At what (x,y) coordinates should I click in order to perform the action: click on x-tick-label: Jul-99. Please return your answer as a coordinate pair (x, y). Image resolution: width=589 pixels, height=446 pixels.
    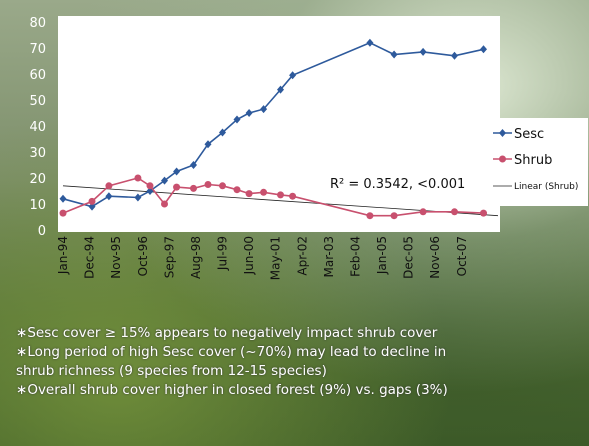
    Looking at the image, I should click on (223, 253).